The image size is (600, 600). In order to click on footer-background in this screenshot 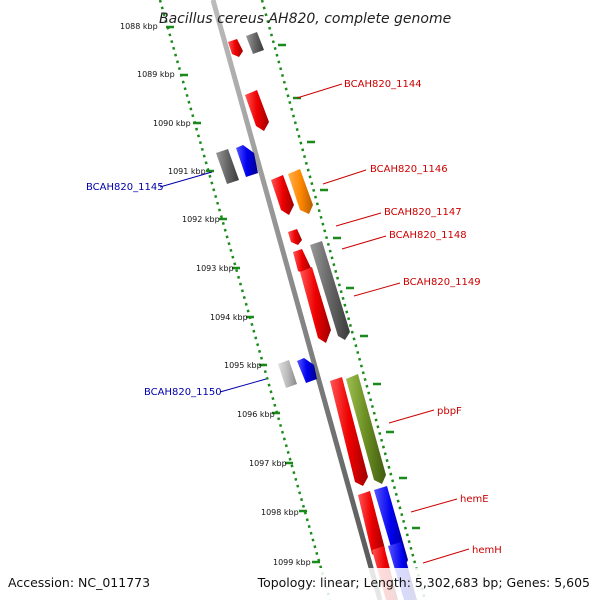, I will do `click(300, 584)`.